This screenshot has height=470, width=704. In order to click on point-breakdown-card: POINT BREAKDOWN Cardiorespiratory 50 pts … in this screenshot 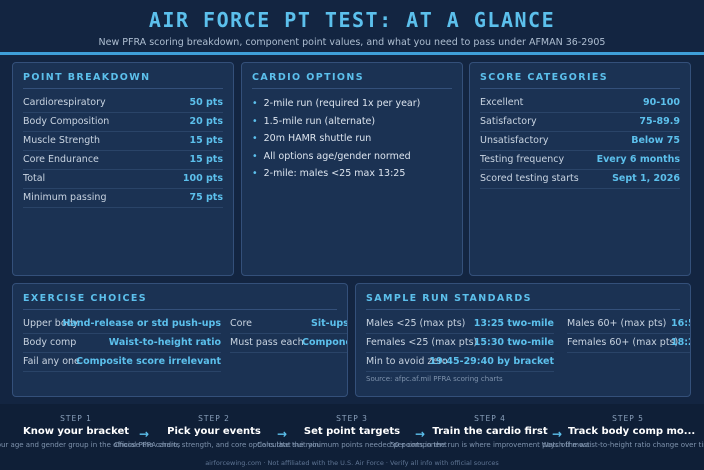, I will do `click(123, 169)`.